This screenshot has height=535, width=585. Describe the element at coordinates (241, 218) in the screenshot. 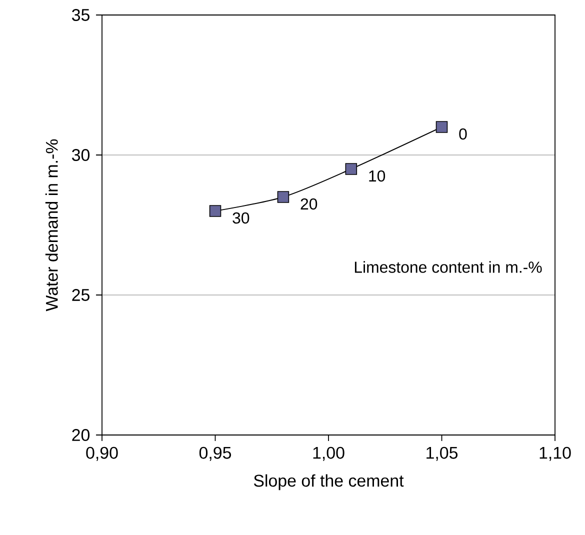

I see `annotation: 30` at that location.